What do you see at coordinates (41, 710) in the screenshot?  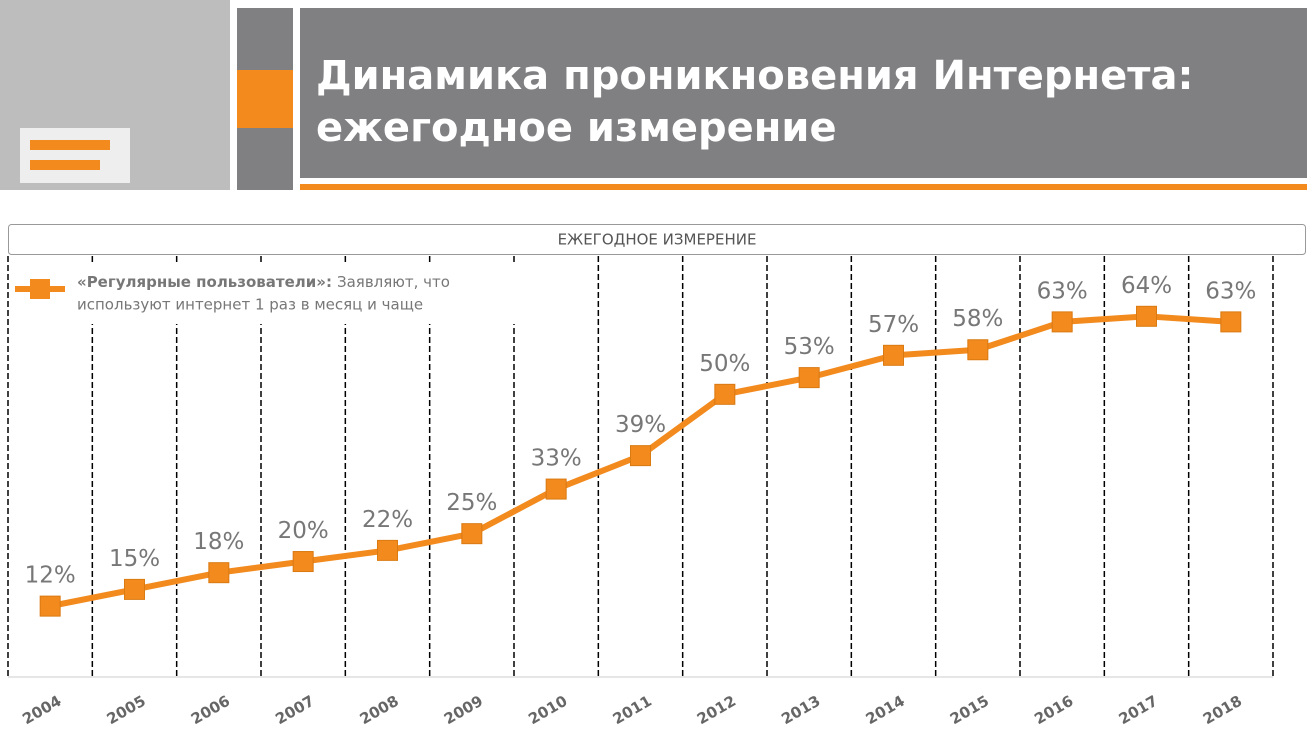 I see `x-tick-label: 2004` at bounding box center [41, 710].